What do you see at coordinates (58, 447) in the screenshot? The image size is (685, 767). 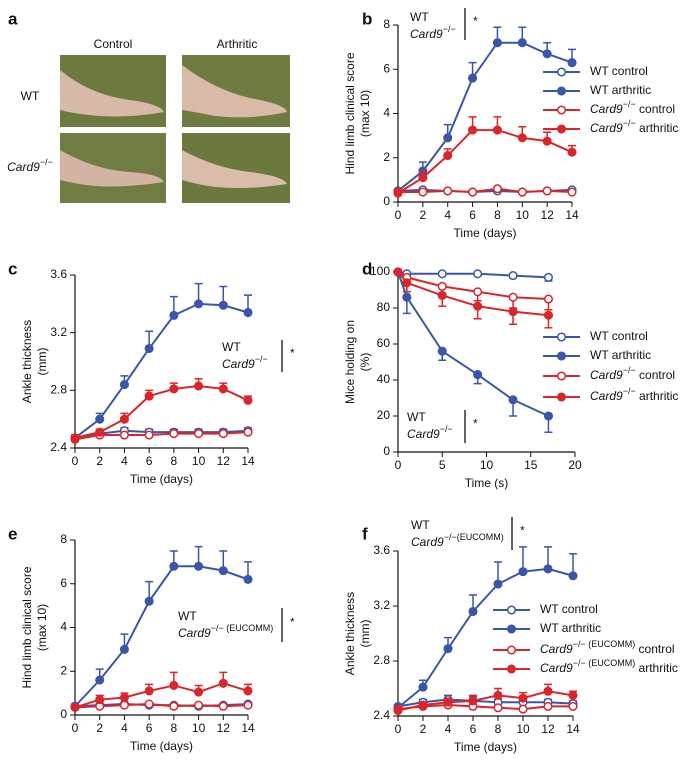 I see `y-tick-label: 2.4` at bounding box center [58, 447].